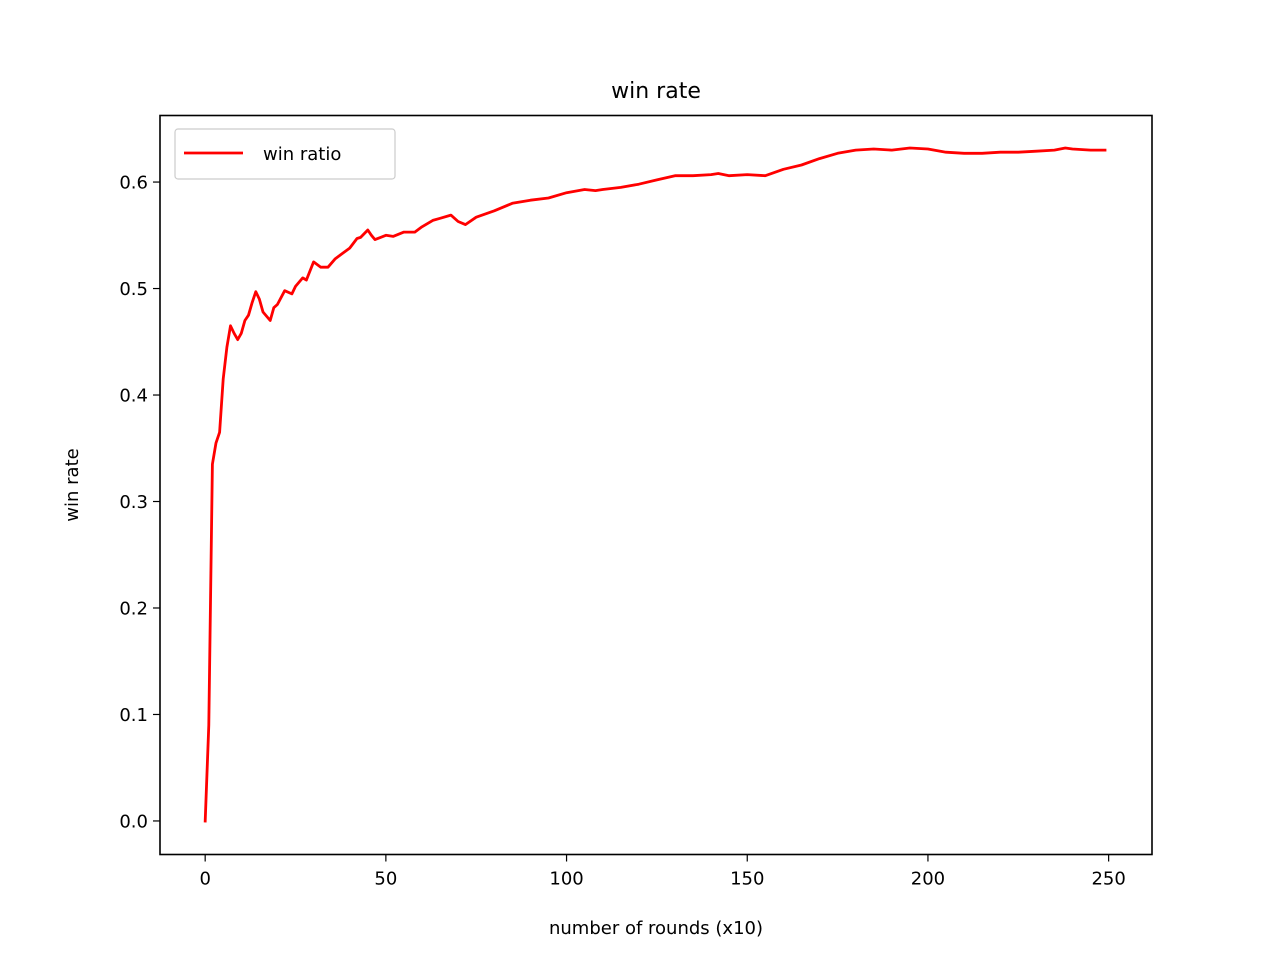 The height and width of the screenshot is (960, 1280). Describe the element at coordinates (662, 872) in the screenshot. I see `x-axis-ticks: 0 50 100 150 200 250` at that location.